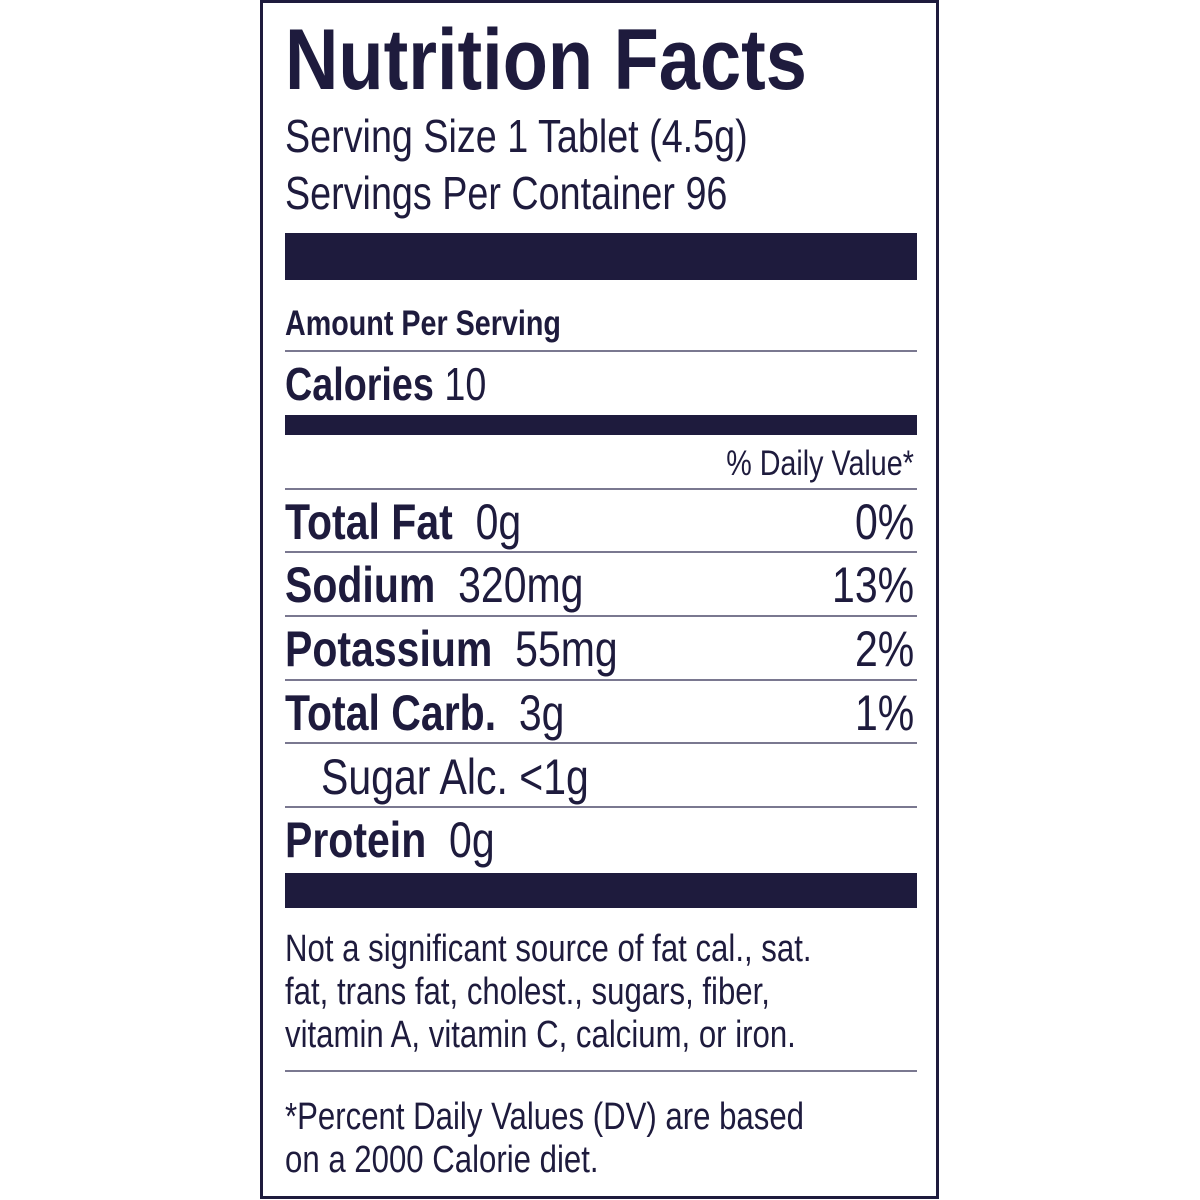  What do you see at coordinates (516, 136) in the screenshot?
I see `serving-size: Serving Size 1 Tablet (4.5g)` at bounding box center [516, 136].